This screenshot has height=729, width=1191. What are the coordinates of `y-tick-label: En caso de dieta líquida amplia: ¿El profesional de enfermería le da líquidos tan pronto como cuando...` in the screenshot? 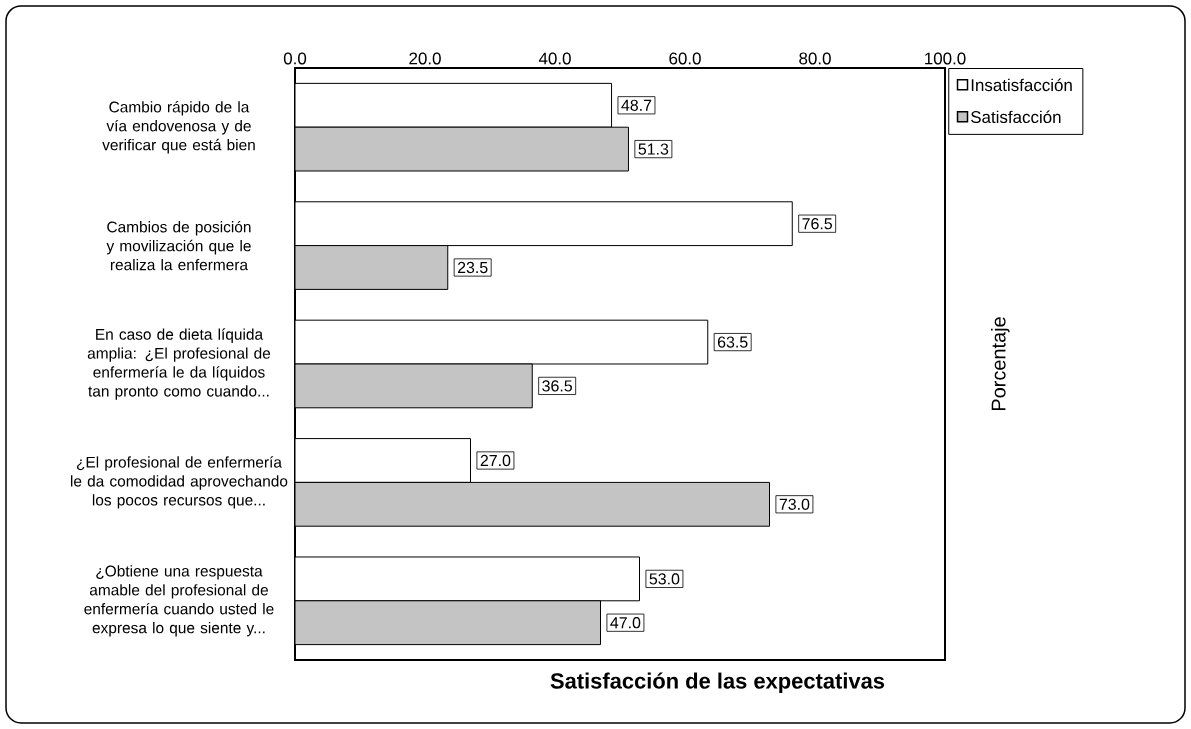 It's located at (179, 364).